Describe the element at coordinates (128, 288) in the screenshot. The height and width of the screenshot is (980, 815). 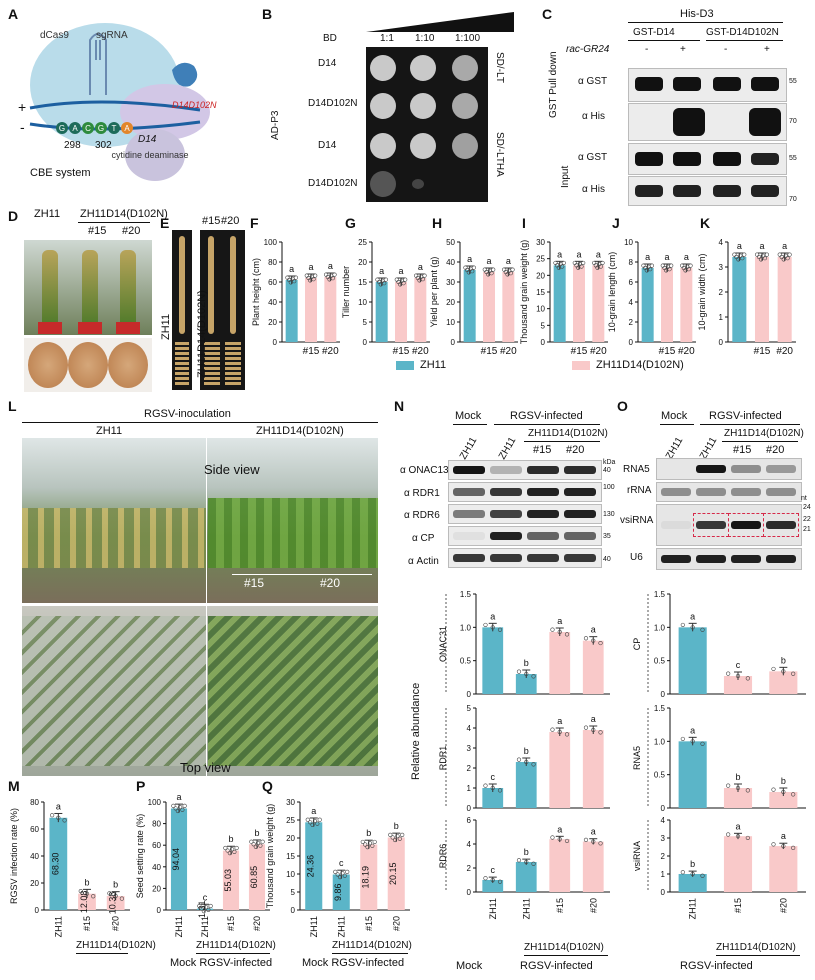
I see `plant-shape` at that location.